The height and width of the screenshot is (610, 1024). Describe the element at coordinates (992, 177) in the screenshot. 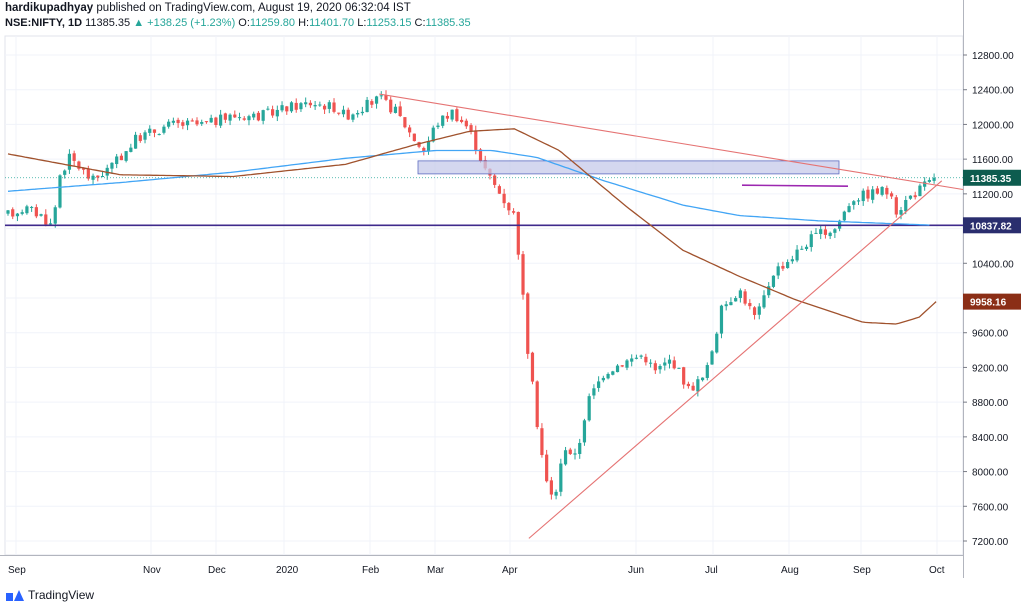

I see `last-price-badge-bg` at that location.